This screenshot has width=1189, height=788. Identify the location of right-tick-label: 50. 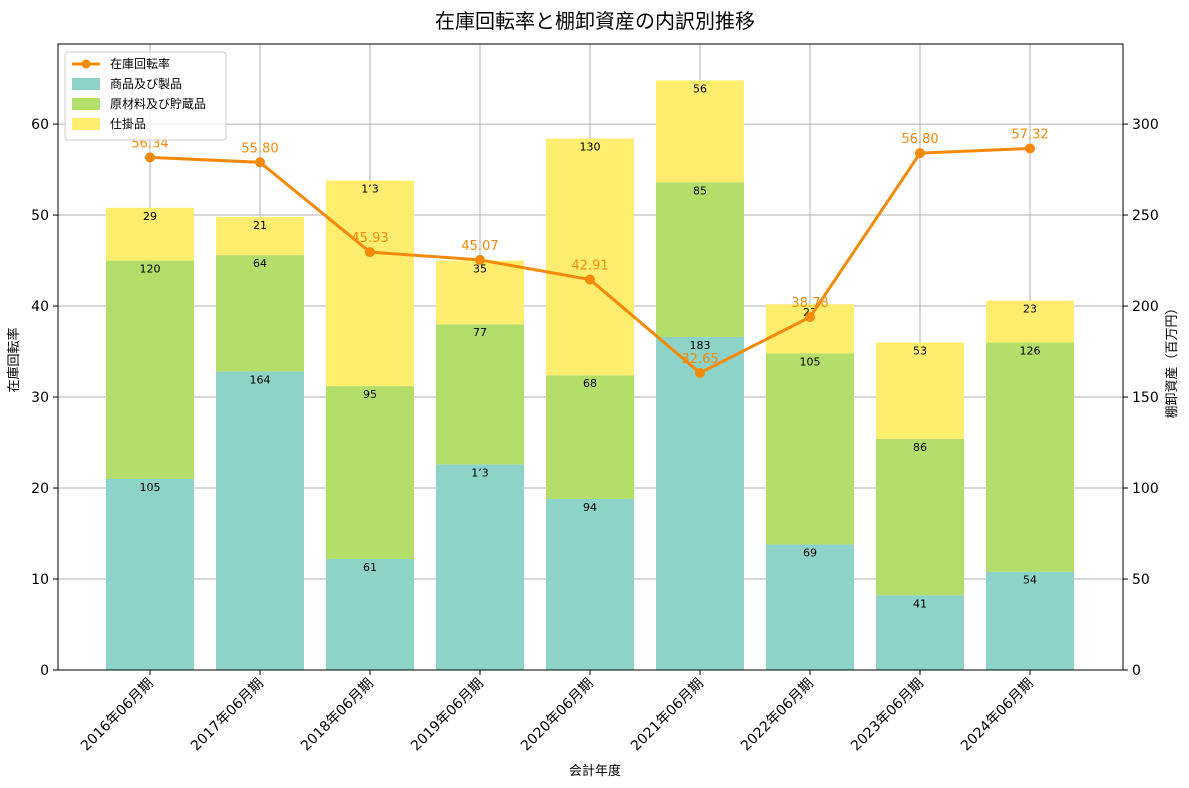
(1141, 580).